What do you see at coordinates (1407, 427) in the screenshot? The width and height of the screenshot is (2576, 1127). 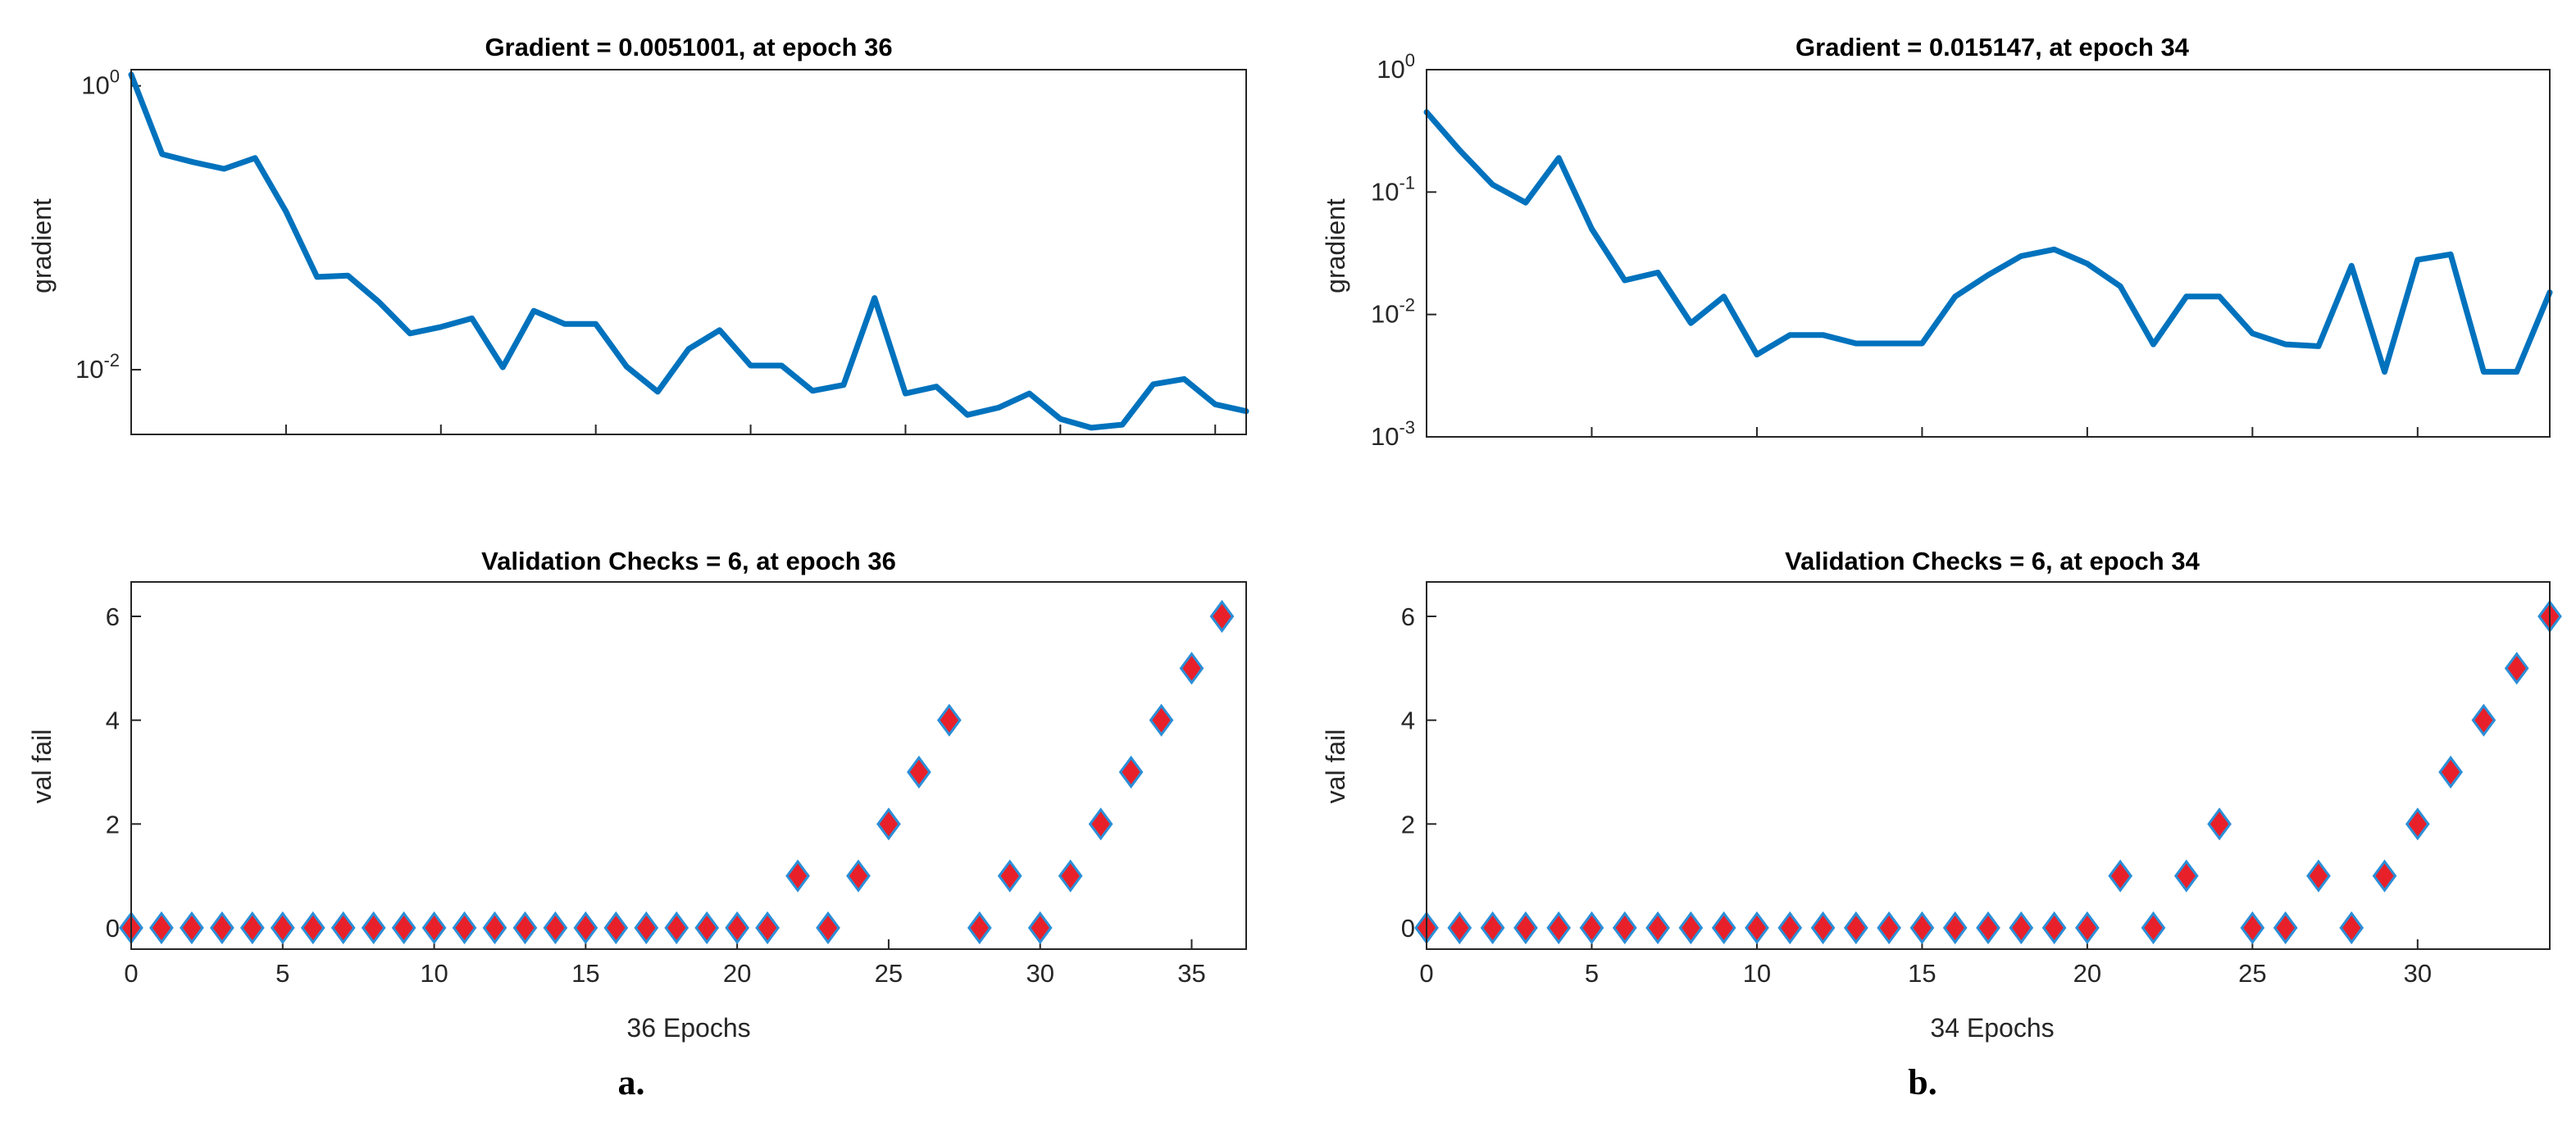 I see `panel-1-b-ytick-exponent: -3` at bounding box center [1407, 427].